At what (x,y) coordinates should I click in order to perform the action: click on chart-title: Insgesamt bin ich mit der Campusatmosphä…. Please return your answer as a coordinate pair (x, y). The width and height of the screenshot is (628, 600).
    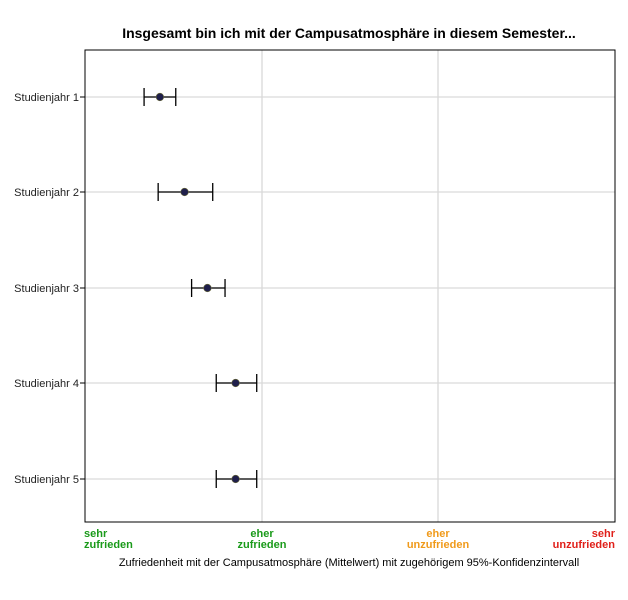
    Looking at the image, I should click on (349, 33).